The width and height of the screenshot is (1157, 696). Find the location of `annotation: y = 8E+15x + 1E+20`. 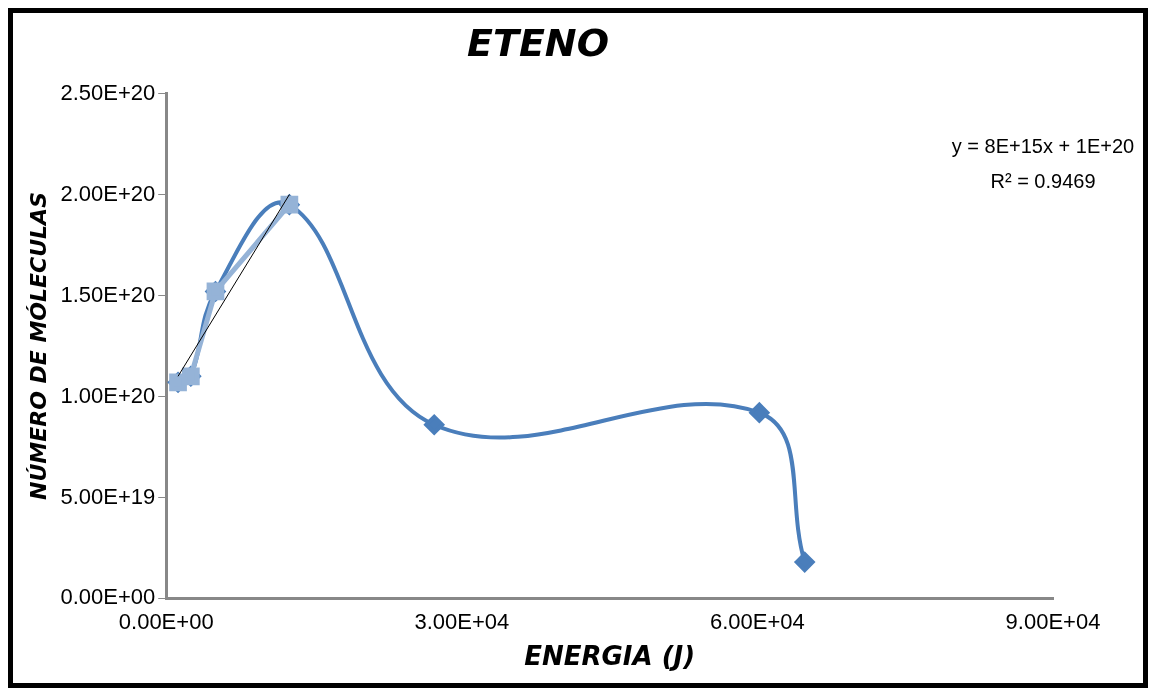

annotation: y = 8E+15x + 1E+20 is located at coordinates (1043, 146).